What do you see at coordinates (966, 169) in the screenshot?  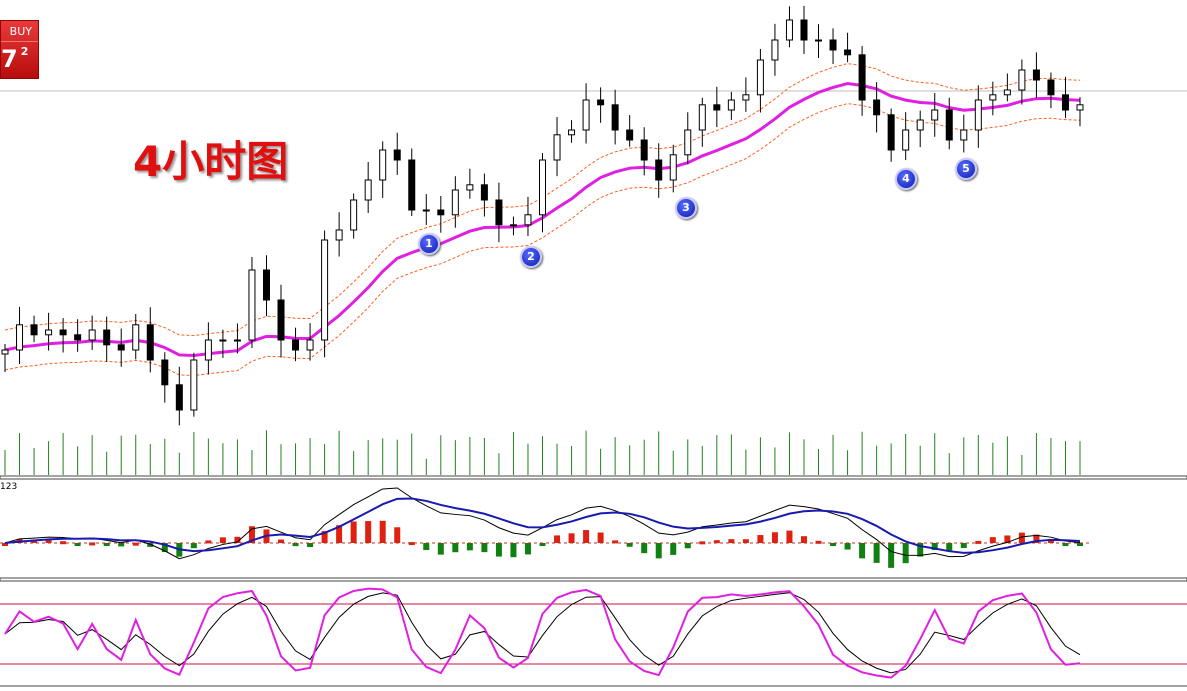 I see `wave-marker-5: 5` at bounding box center [966, 169].